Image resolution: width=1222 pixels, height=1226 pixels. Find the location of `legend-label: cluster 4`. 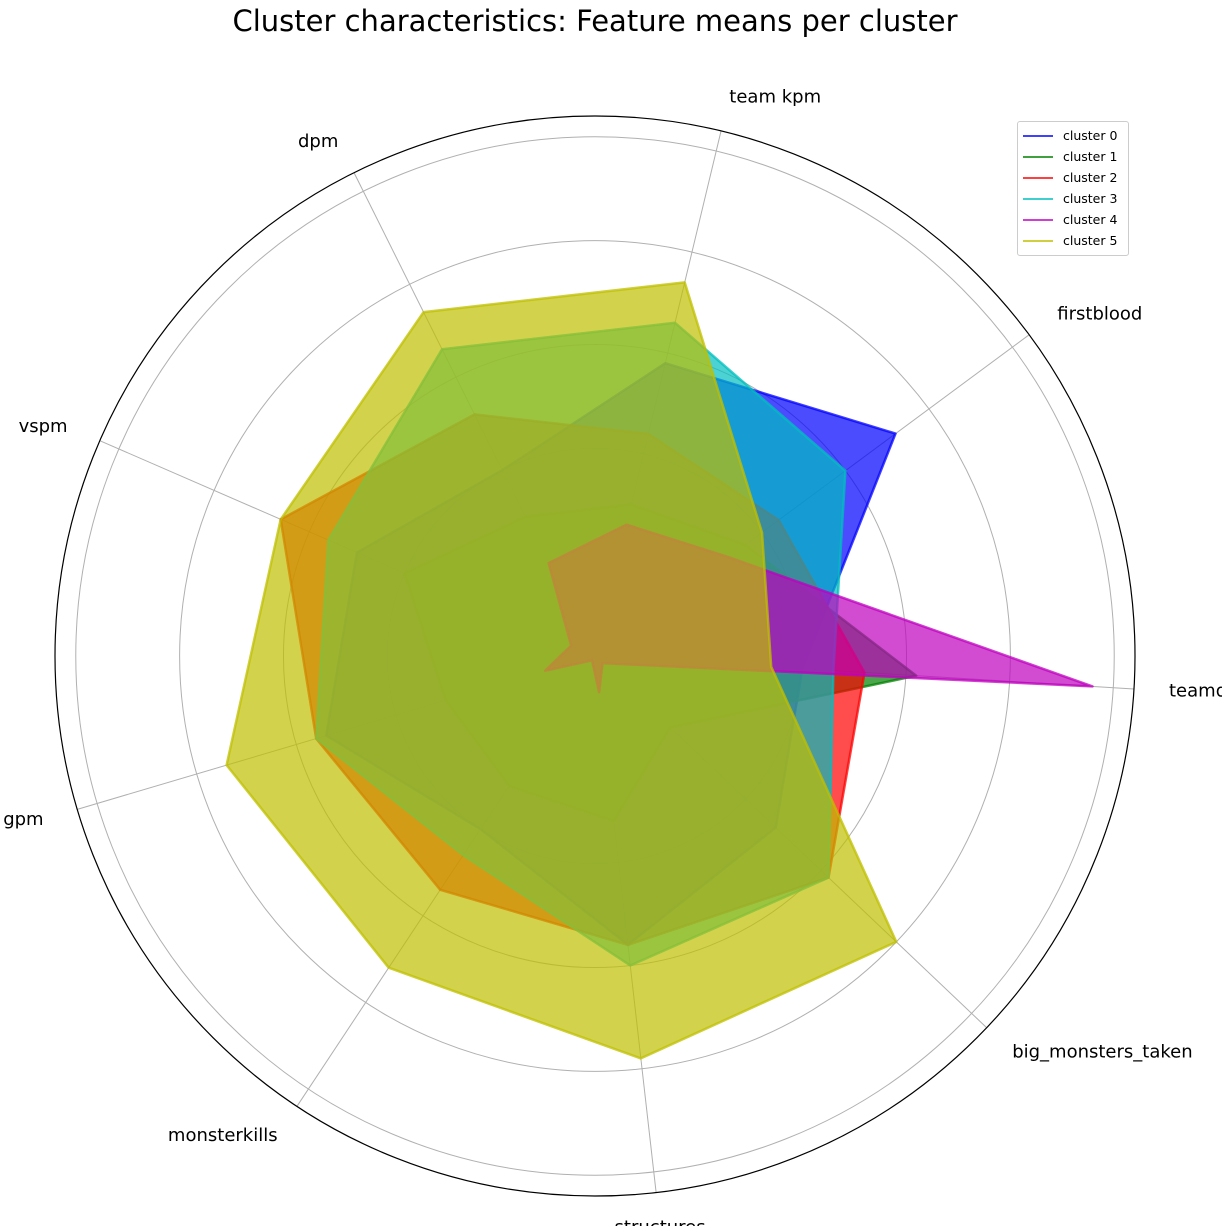

legend-label: cluster 4 is located at coordinates (1090, 219).